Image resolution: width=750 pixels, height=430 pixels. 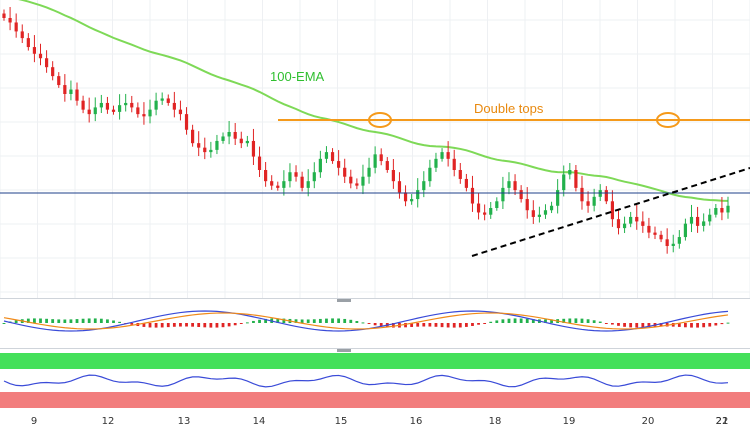 I want to click on x-tick-label: 22, so click(x=722, y=421).